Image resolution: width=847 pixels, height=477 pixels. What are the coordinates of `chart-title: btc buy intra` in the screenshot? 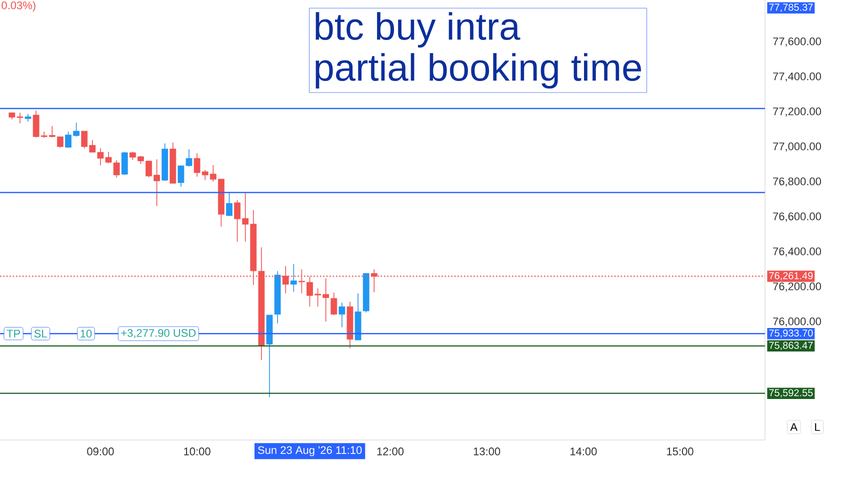 It's located at (418, 30).